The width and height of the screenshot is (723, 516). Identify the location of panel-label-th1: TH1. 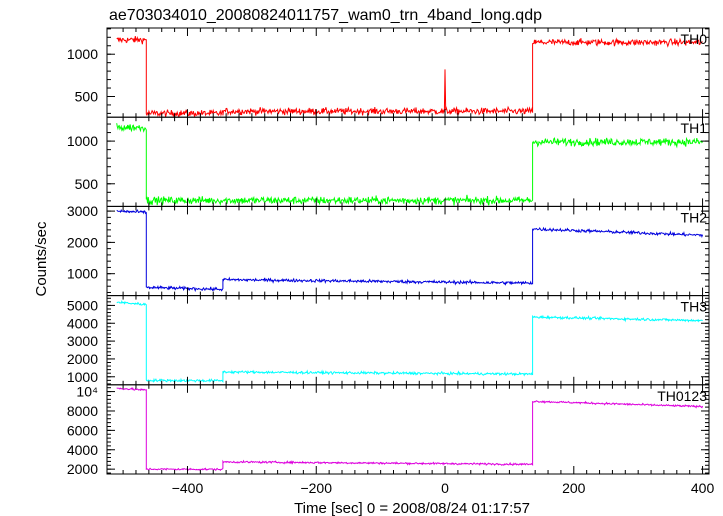
(694, 128).